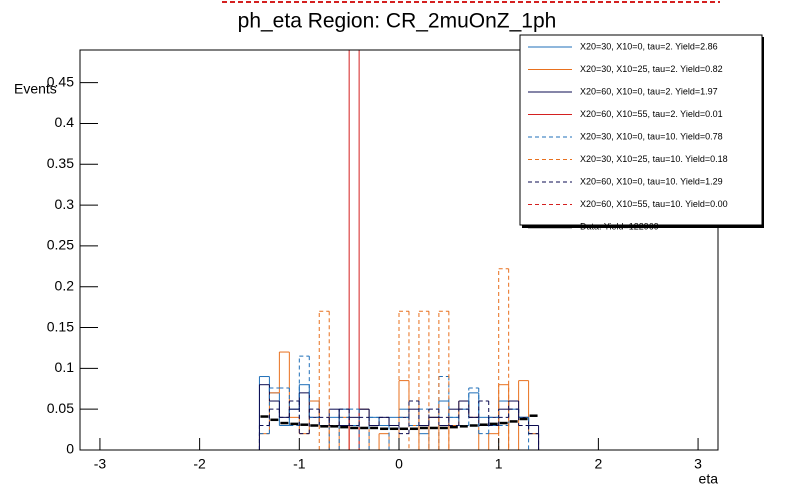 The height and width of the screenshot is (500, 800). What do you see at coordinates (60, 245) in the screenshot?
I see `y-tick-label: 0.25` at bounding box center [60, 245].